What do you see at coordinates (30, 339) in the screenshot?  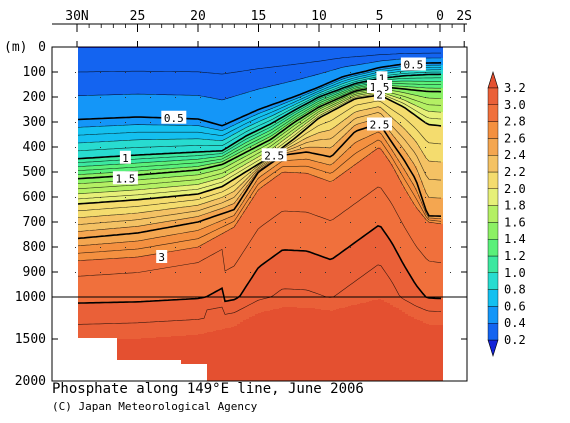 I see `y-tick-label: 1500` at bounding box center [30, 339].